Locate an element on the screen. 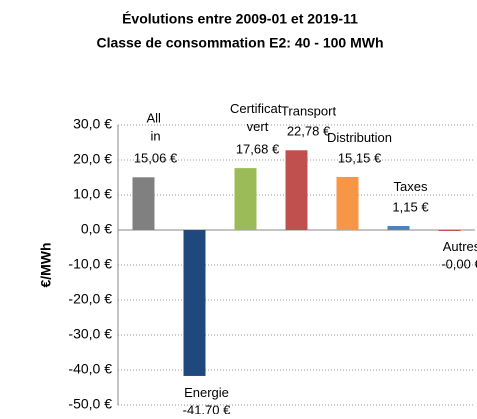 This screenshot has height=419, width=477. value-label: 22,78 € is located at coordinates (309, 131).